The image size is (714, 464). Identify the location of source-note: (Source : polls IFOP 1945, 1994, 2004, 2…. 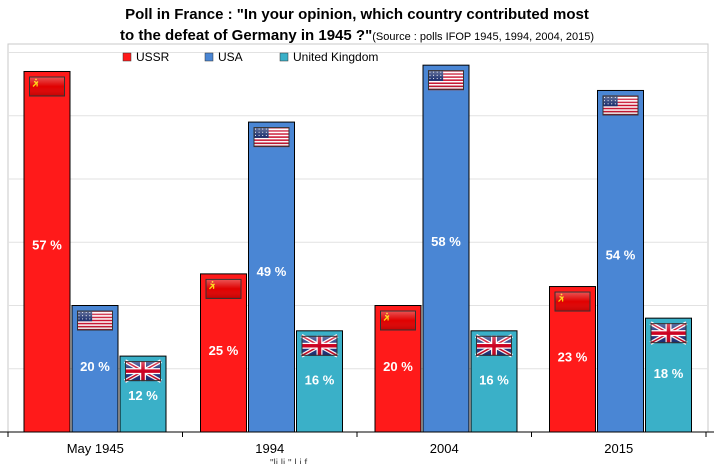
(483, 37).